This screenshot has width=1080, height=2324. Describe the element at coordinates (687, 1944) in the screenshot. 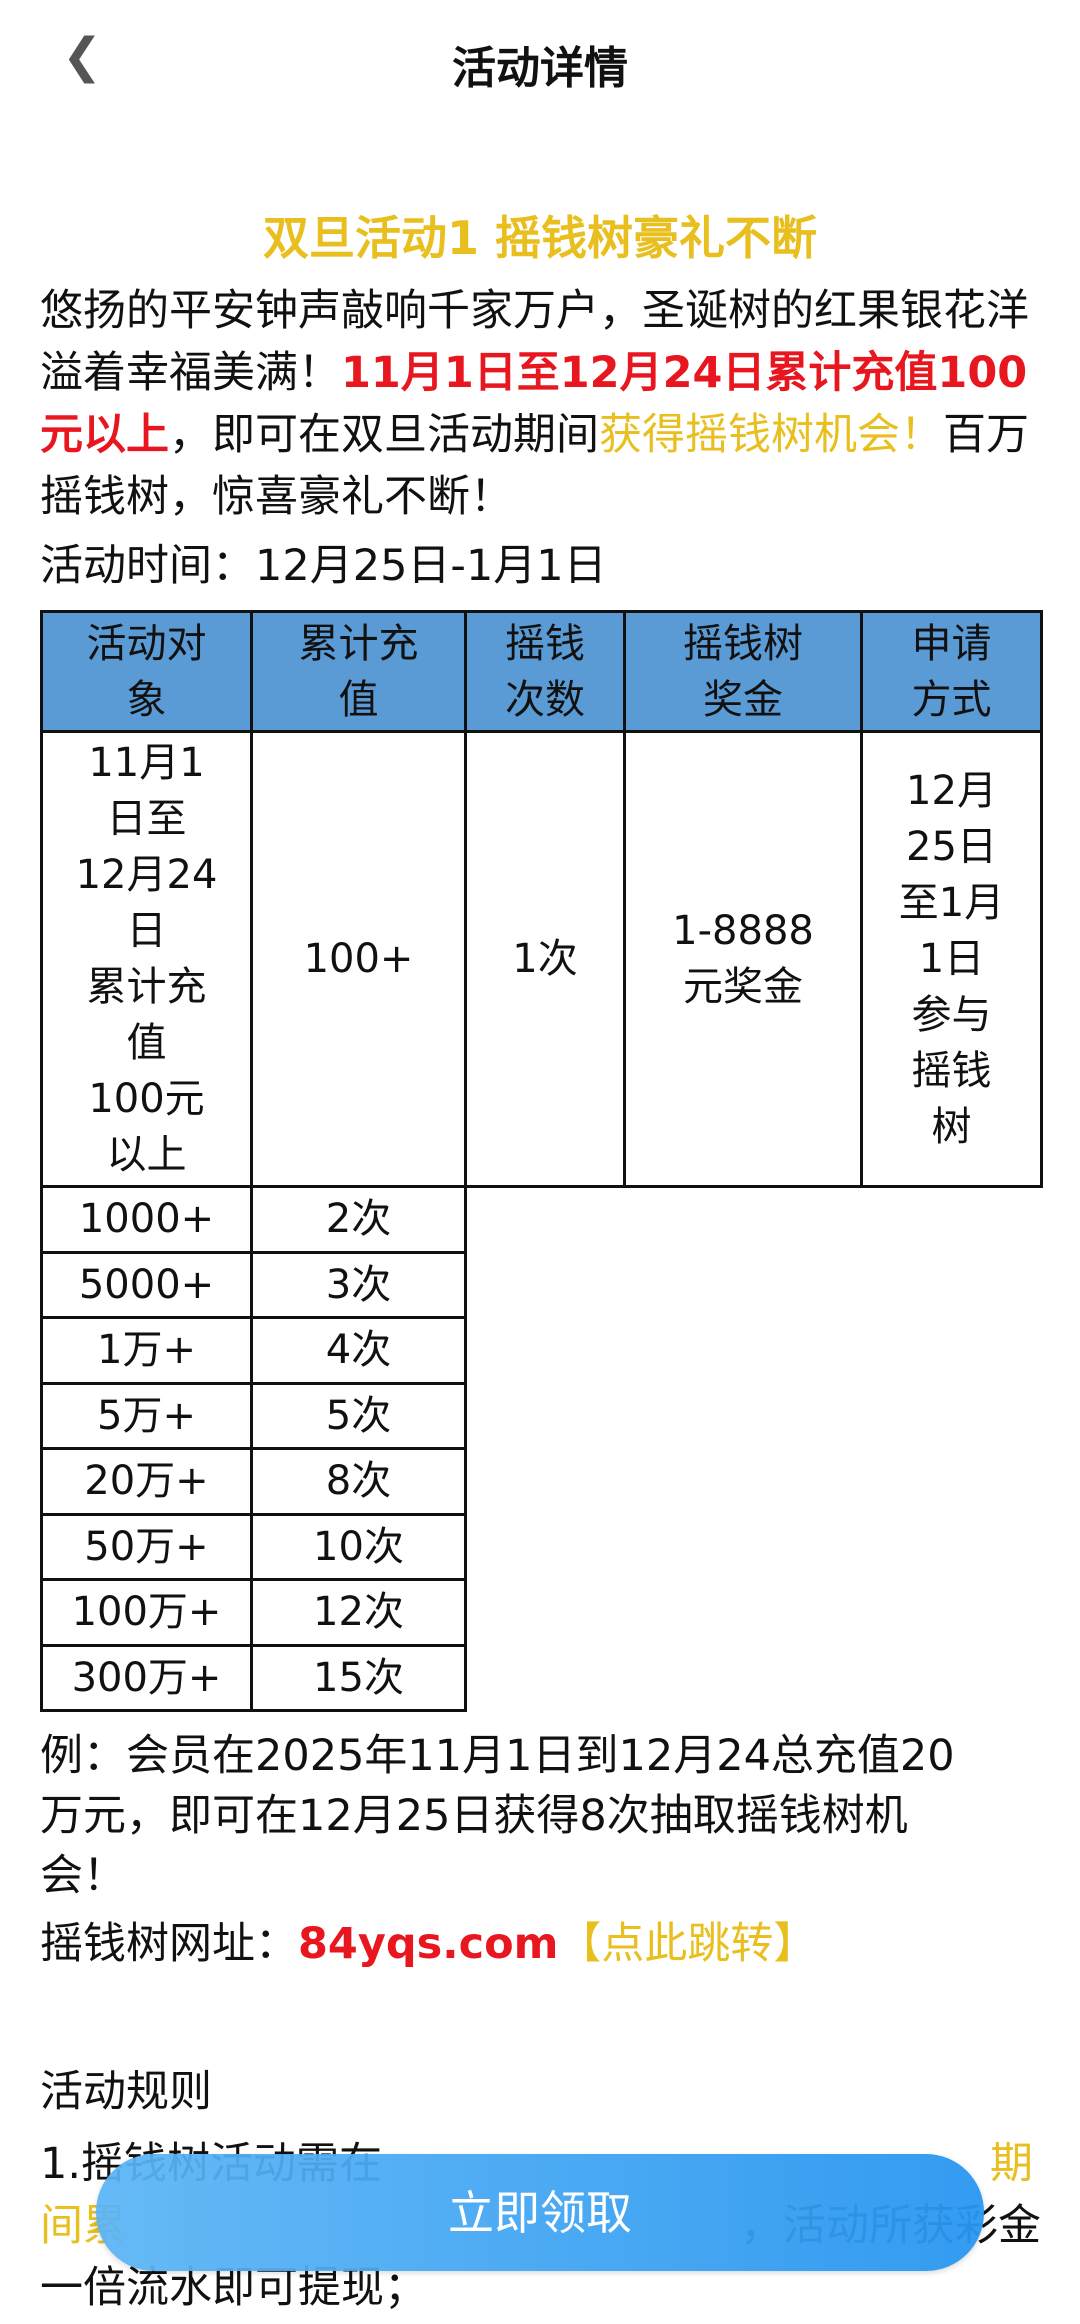

I see `jump-link: 【点此跳转】` at that location.